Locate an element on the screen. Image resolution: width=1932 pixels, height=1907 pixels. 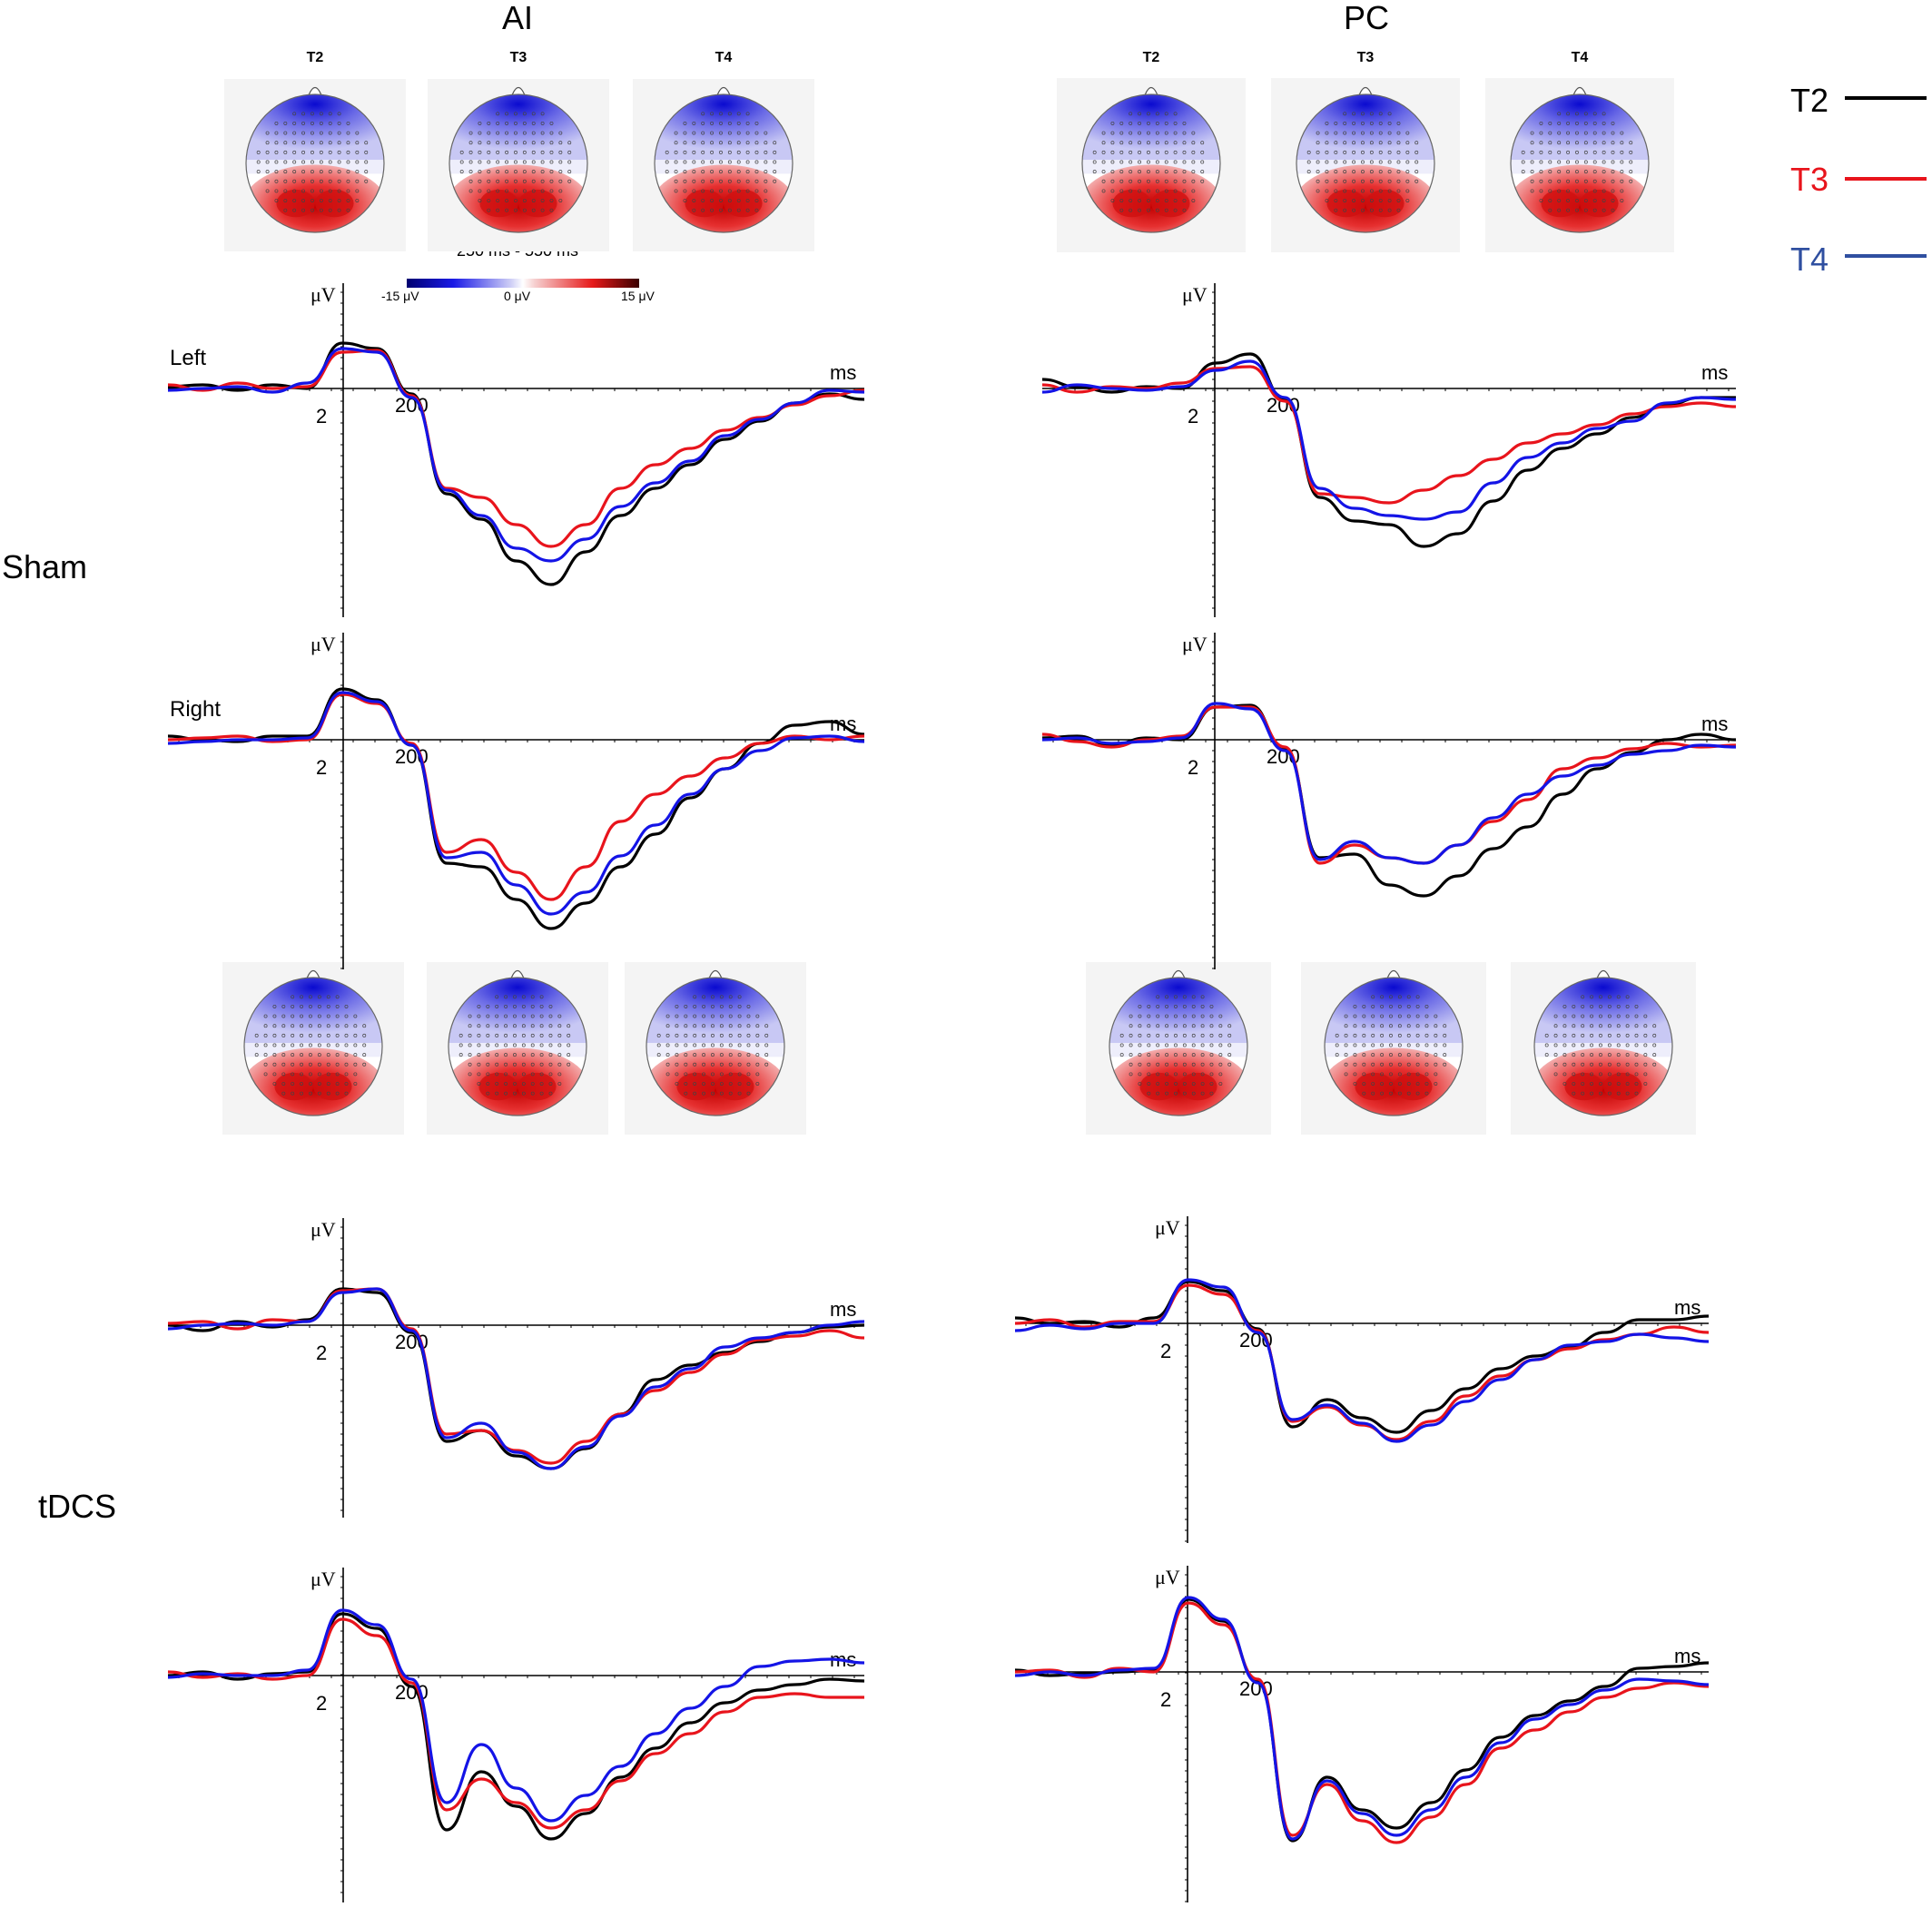
legend: T2 T3 T4 is located at coordinates (1858, 180).